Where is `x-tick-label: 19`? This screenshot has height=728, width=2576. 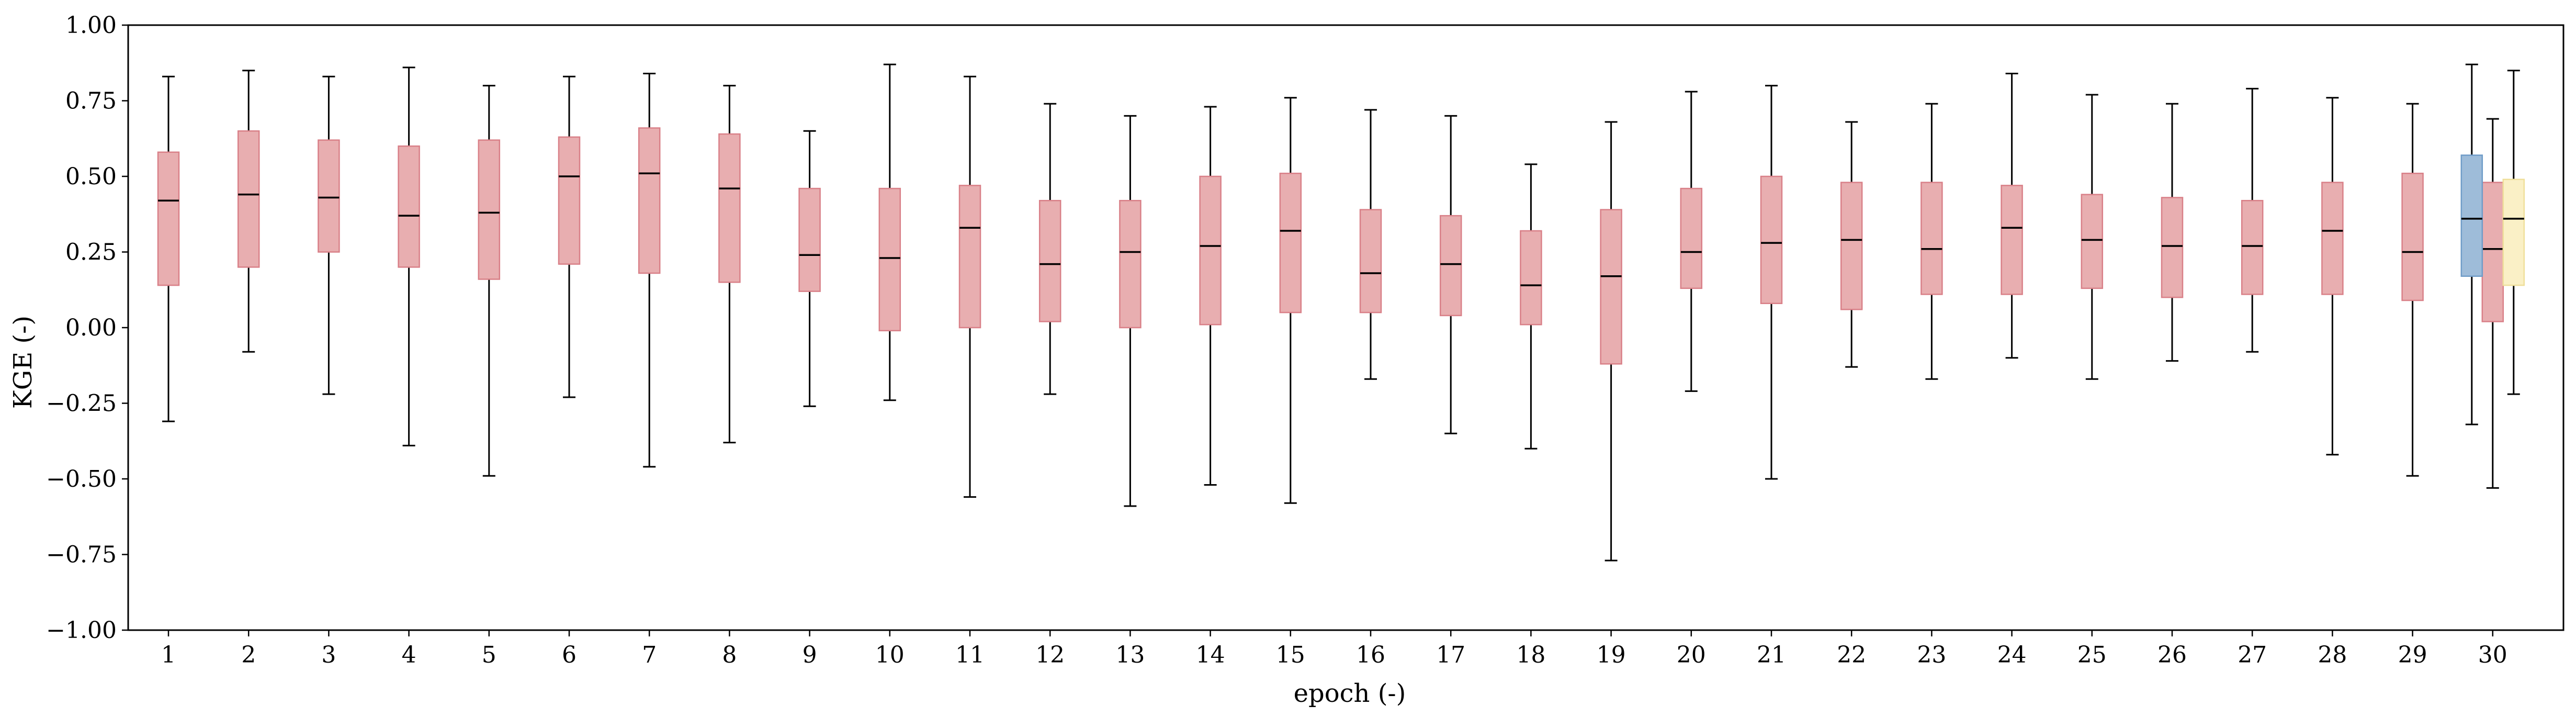
x-tick-label: 19 is located at coordinates (1611, 655).